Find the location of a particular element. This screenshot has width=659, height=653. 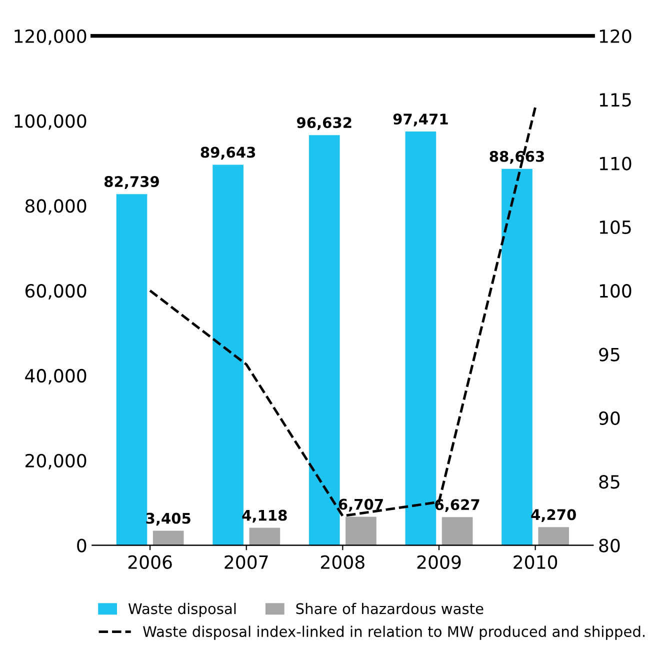

y2-tick-label: 115 is located at coordinates (615, 100).